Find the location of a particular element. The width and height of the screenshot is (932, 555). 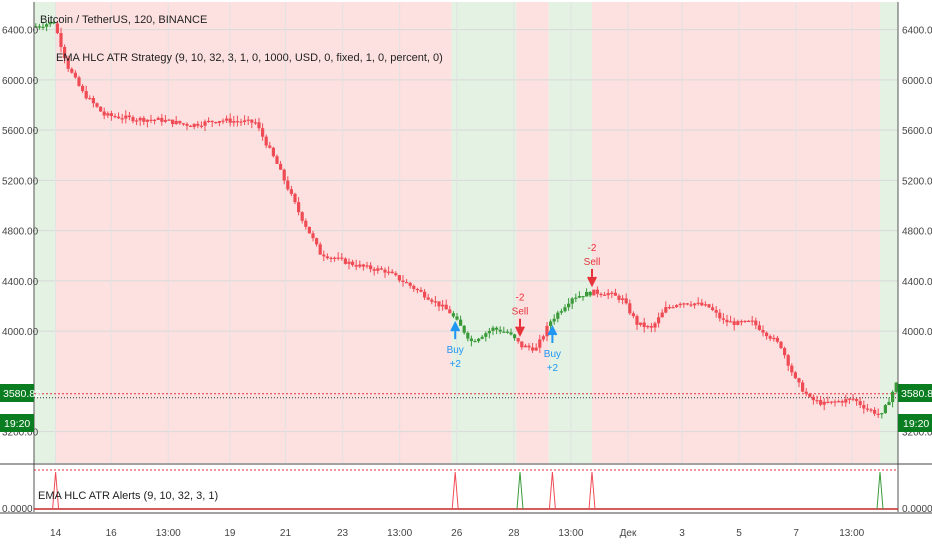

regime-band-bull is located at coordinates (484, 232).